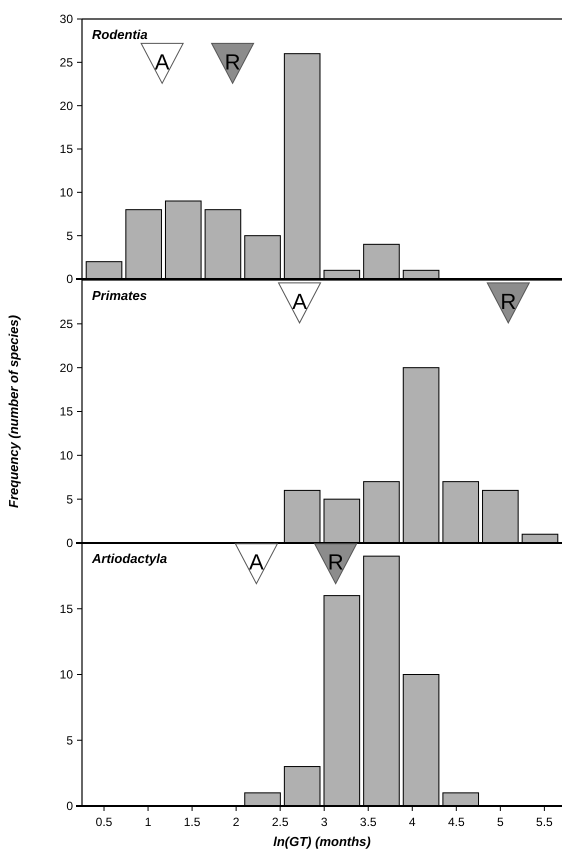 The height and width of the screenshot is (858, 564). What do you see at coordinates (120, 34) in the screenshot?
I see `text: Rodentia` at bounding box center [120, 34].